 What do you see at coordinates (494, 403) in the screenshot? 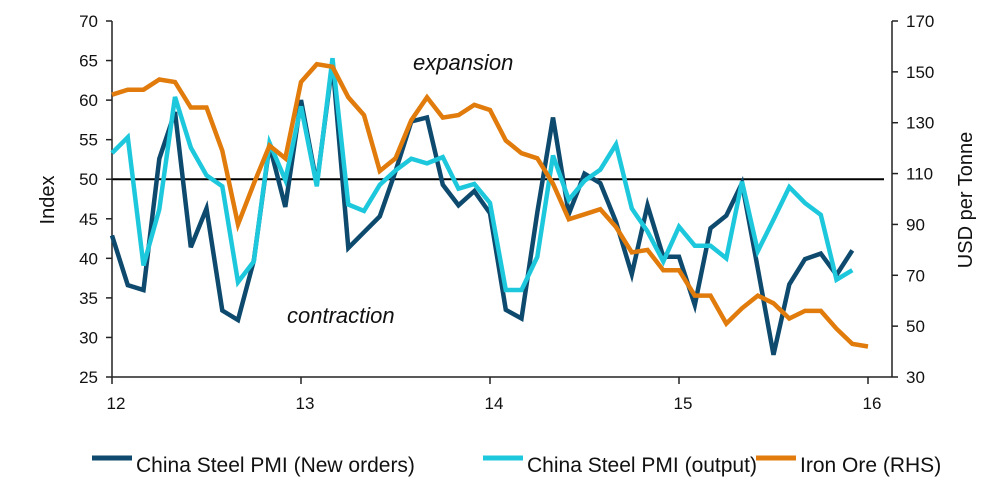
I see `x-tick-label: 14` at bounding box center [494, 403].